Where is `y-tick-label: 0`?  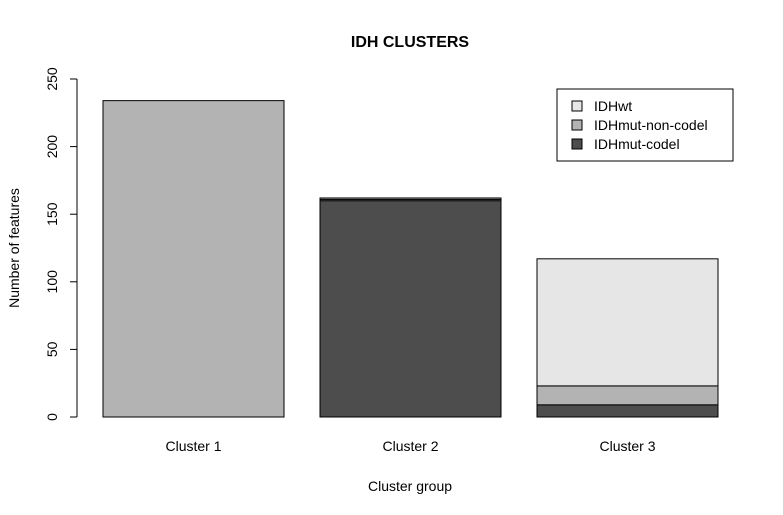 y-tick-label: 0 is located at coordinates (52, 417).